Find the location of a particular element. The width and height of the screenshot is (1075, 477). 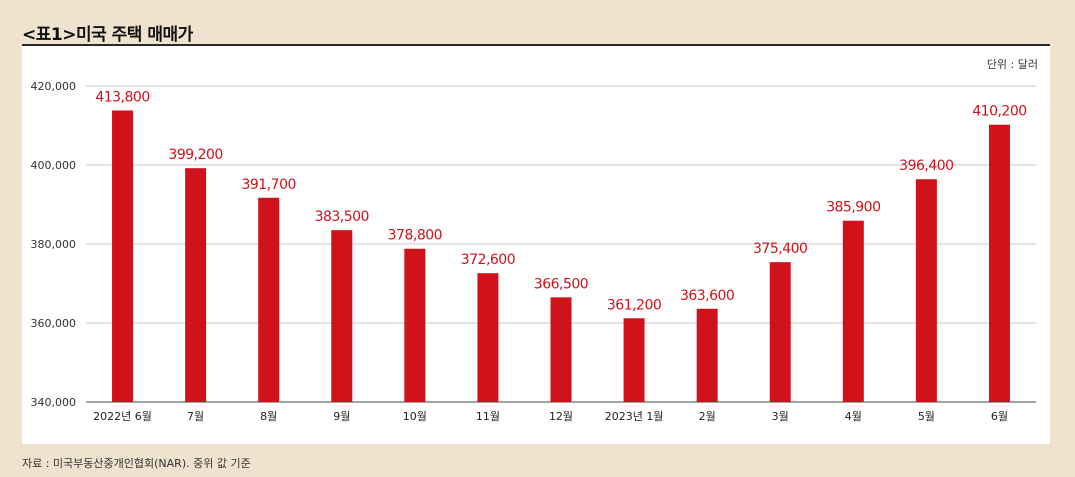

bar-value-label: 385,900 is located at coordinates (853, 208).